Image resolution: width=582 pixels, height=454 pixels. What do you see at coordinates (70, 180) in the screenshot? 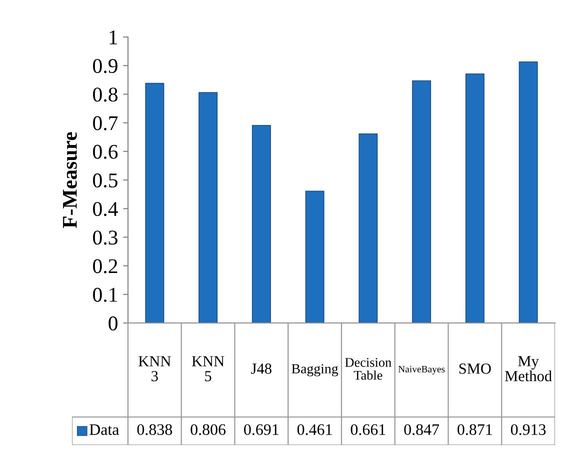
I see `y-axis-title: F-Measure` at bounding box center [70, 180].